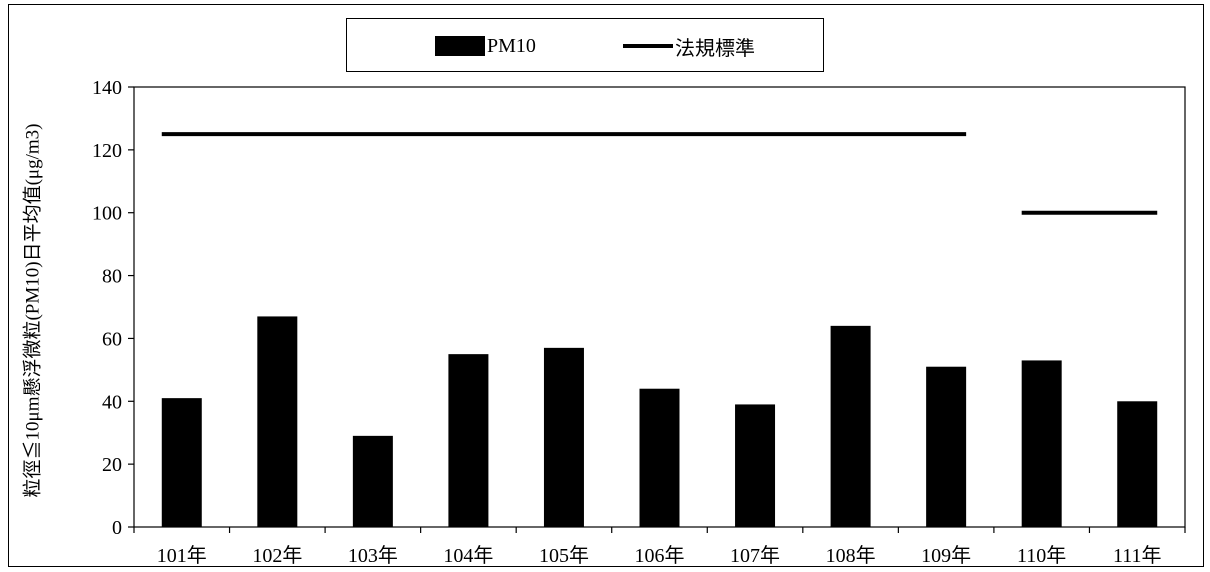 The width and height of the screenshot is (1210, 572). What do you see at coordinates (511, 45) in the screenshot?
I see `legend-label-pm10: PM10` at bounding box center [511, 45].